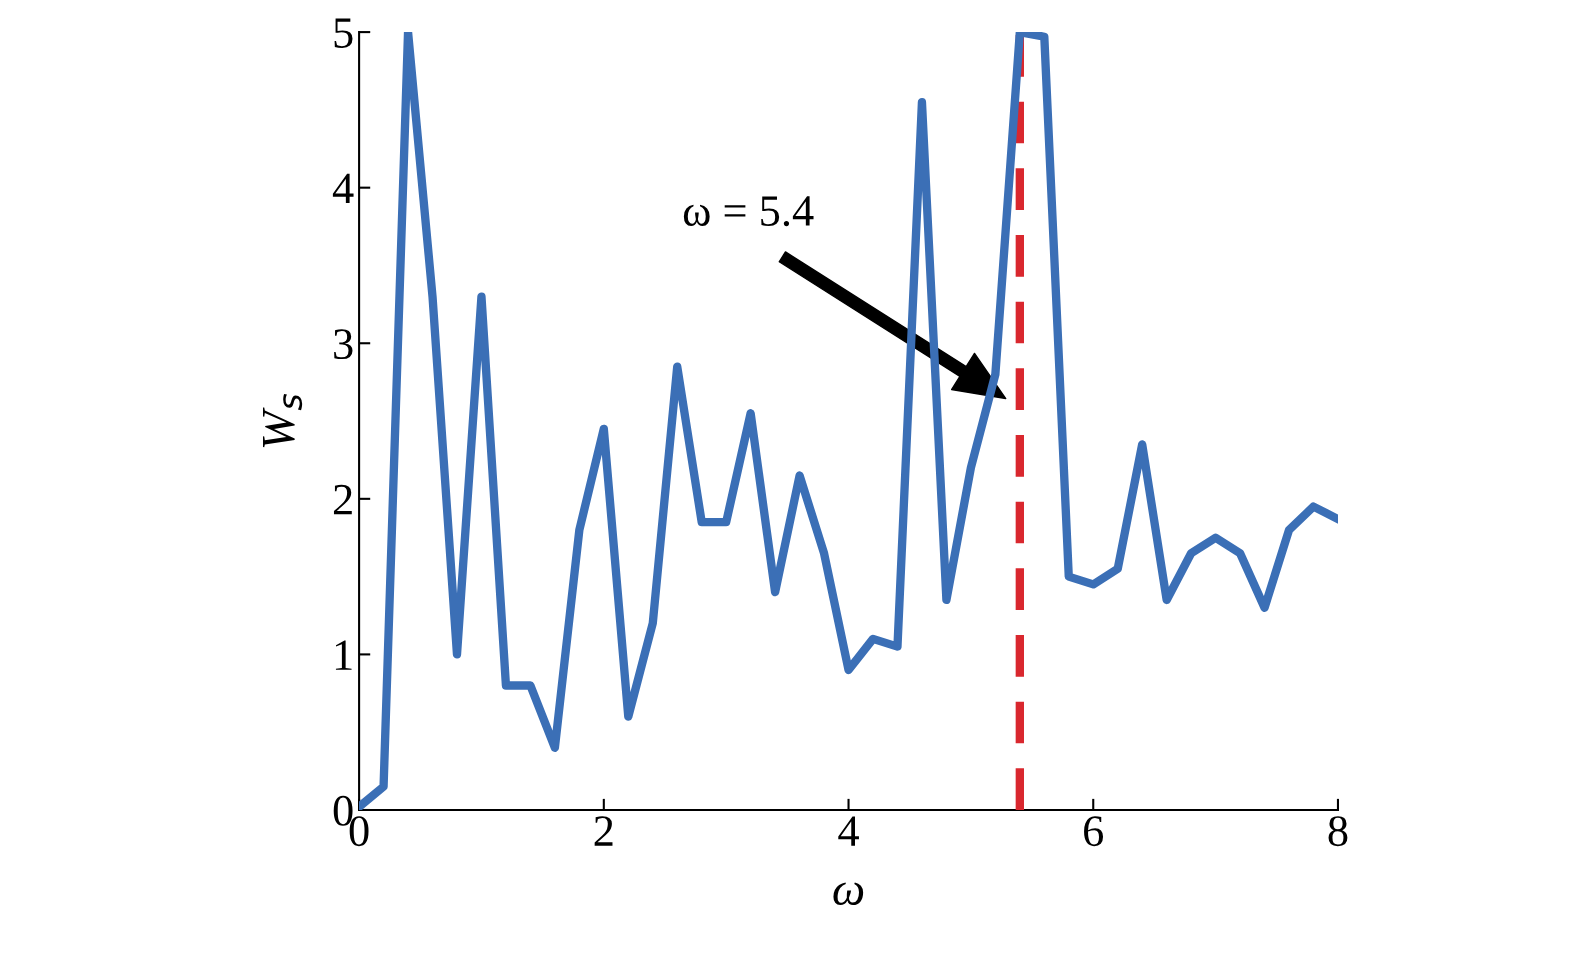 This screenshot has height=958, width=1575. I want to click on x-tick-label: 2, so click(603, 831).